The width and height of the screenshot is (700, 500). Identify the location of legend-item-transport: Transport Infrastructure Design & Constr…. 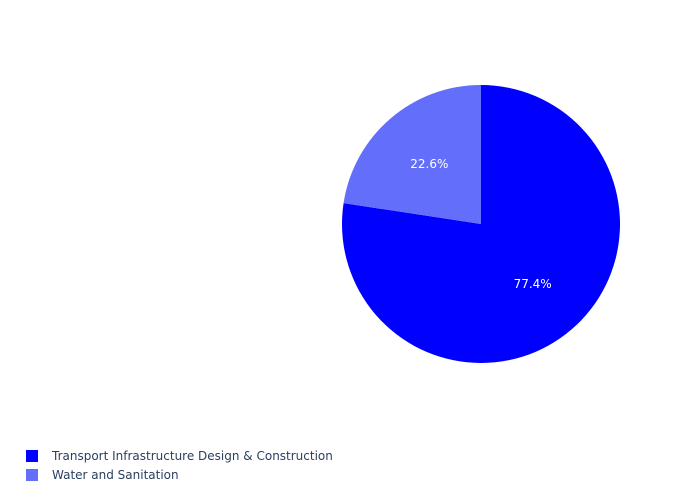
(179, 455).